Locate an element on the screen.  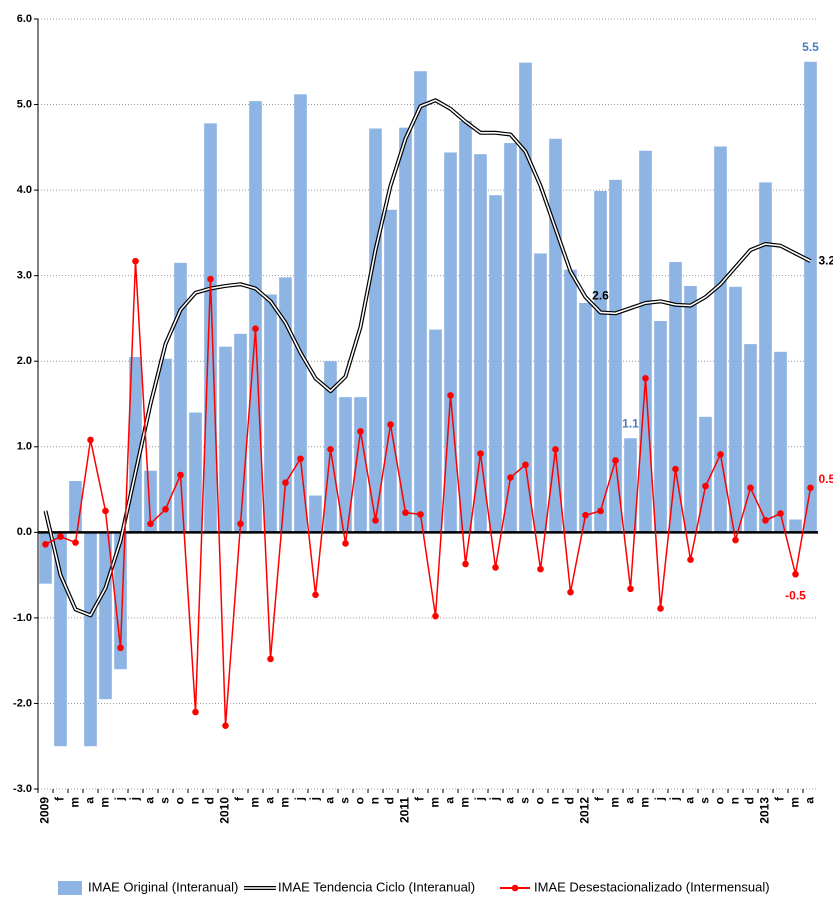
data-label: 0.5 is located at coordinates (826, 479).